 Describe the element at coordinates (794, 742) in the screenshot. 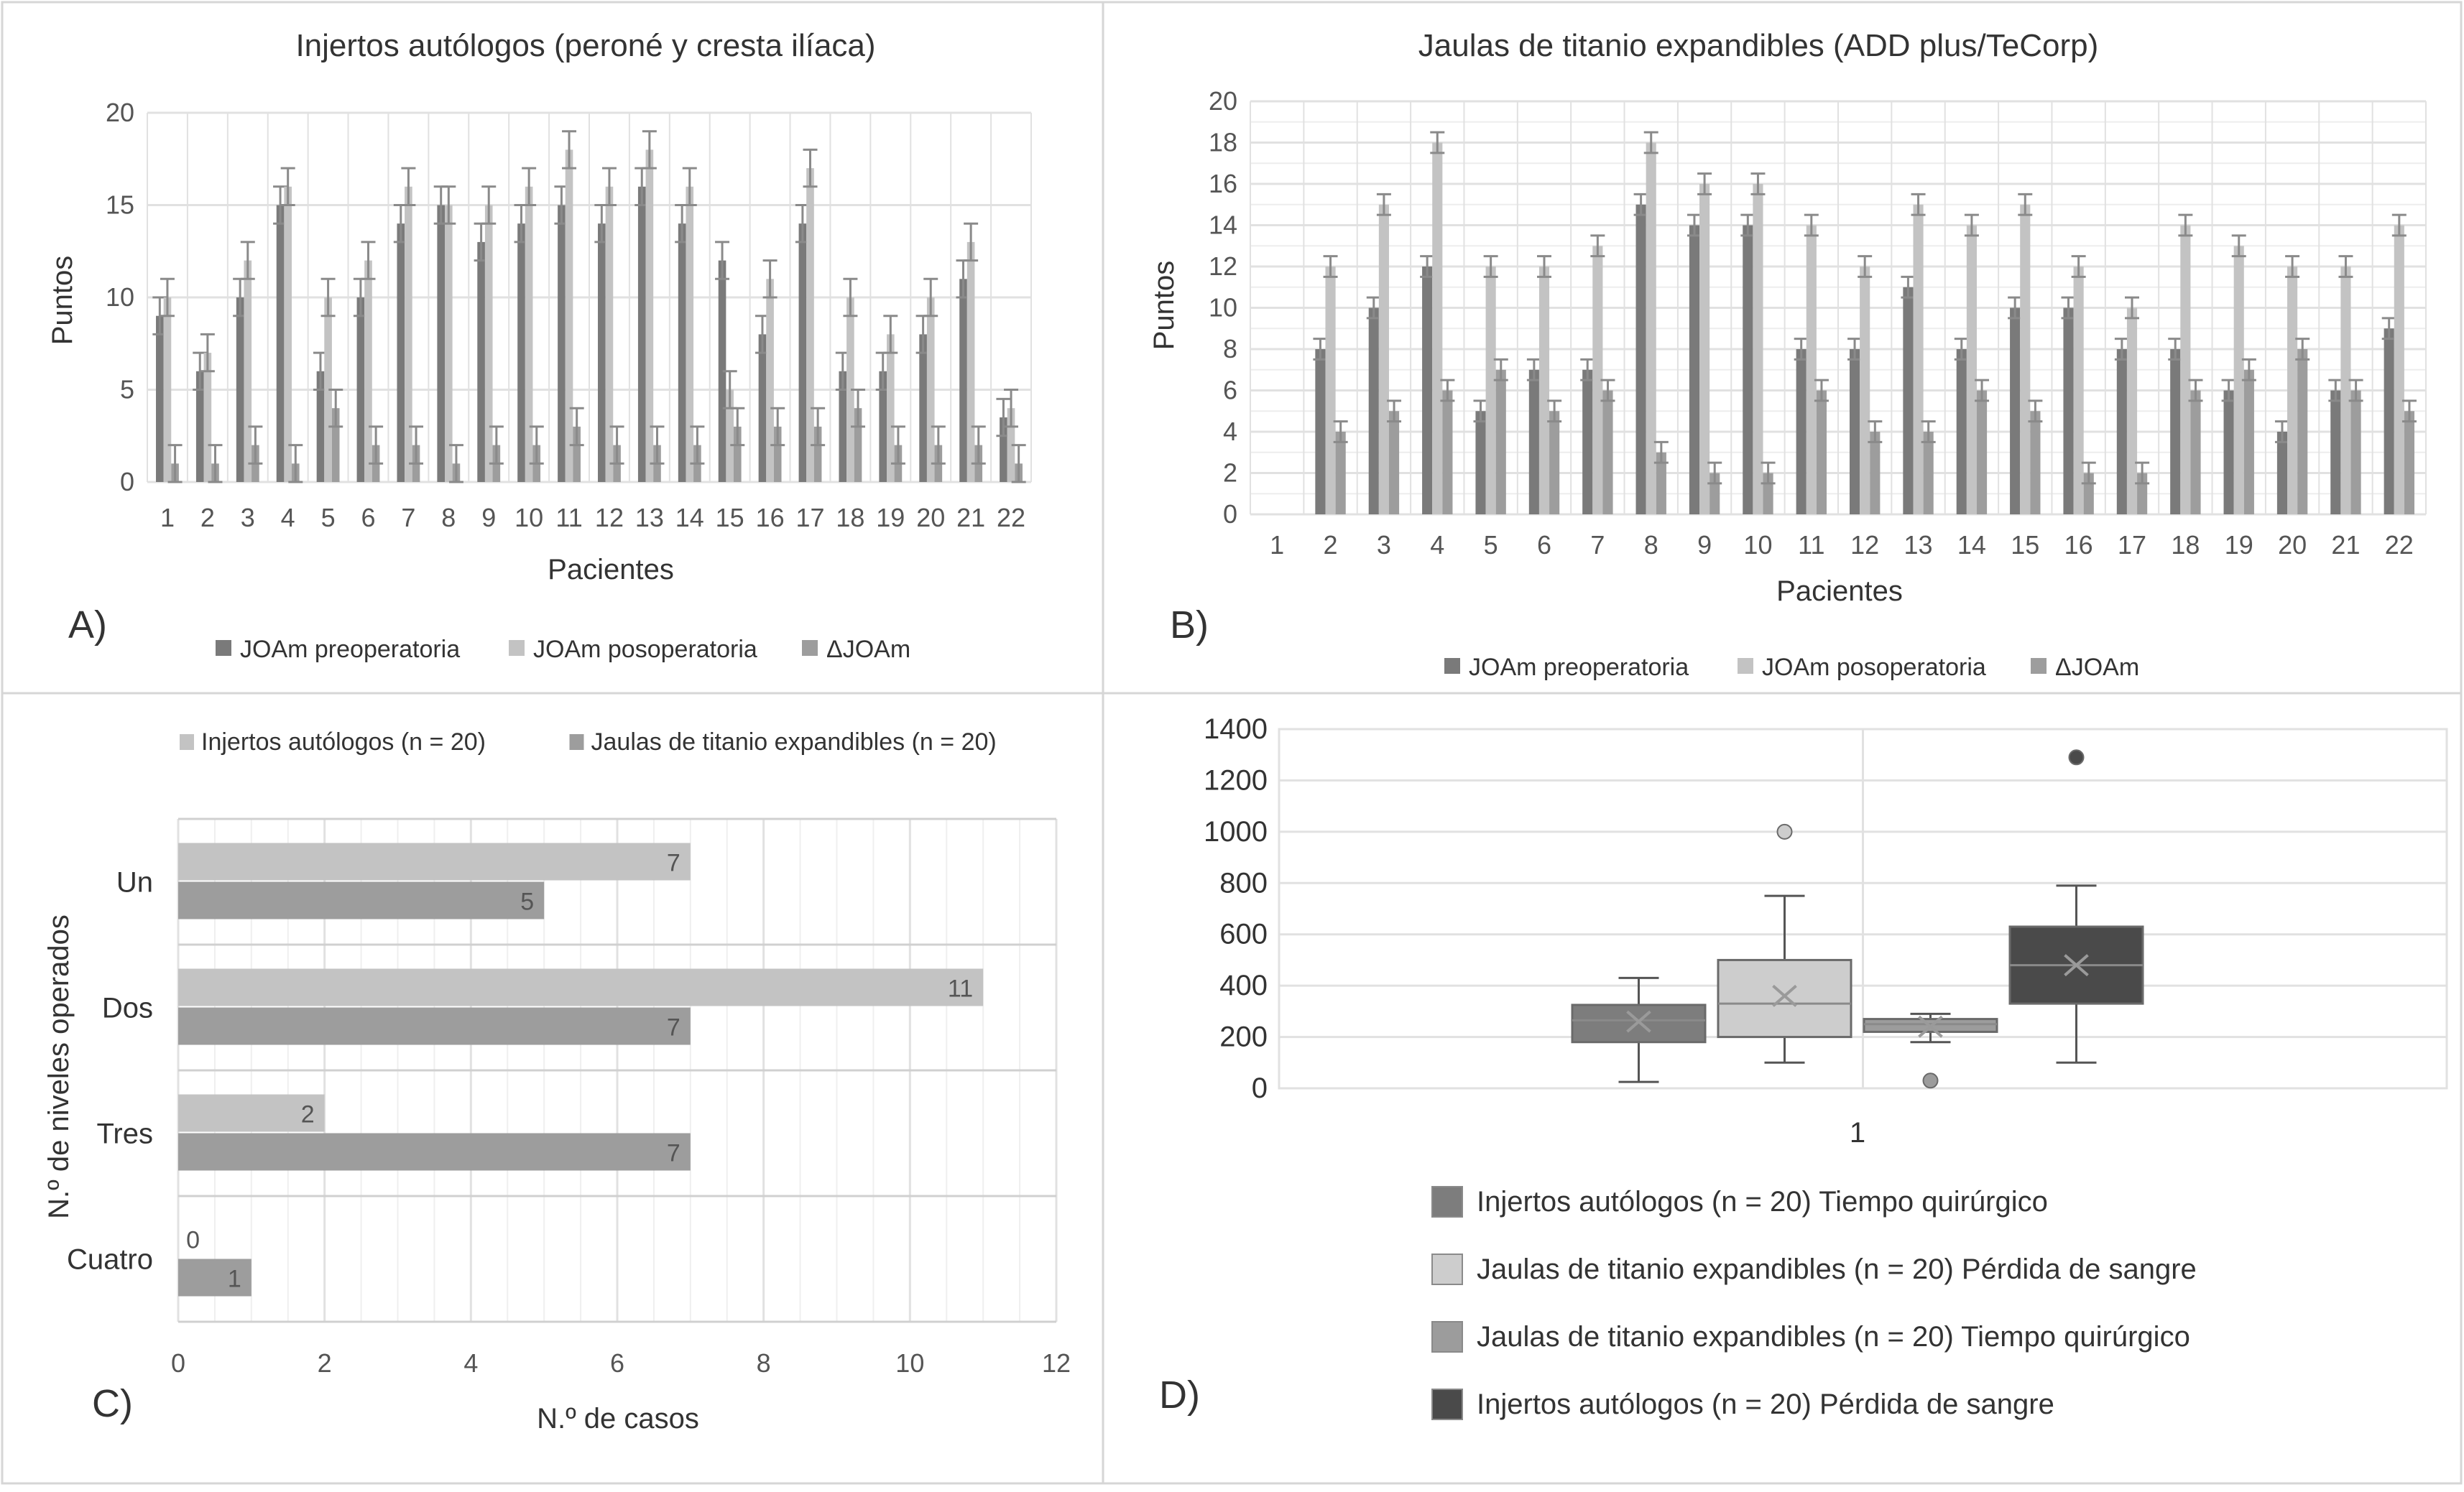

I see `legend-label: Jaulas de titanio expandibles (n = 20)` at that location.